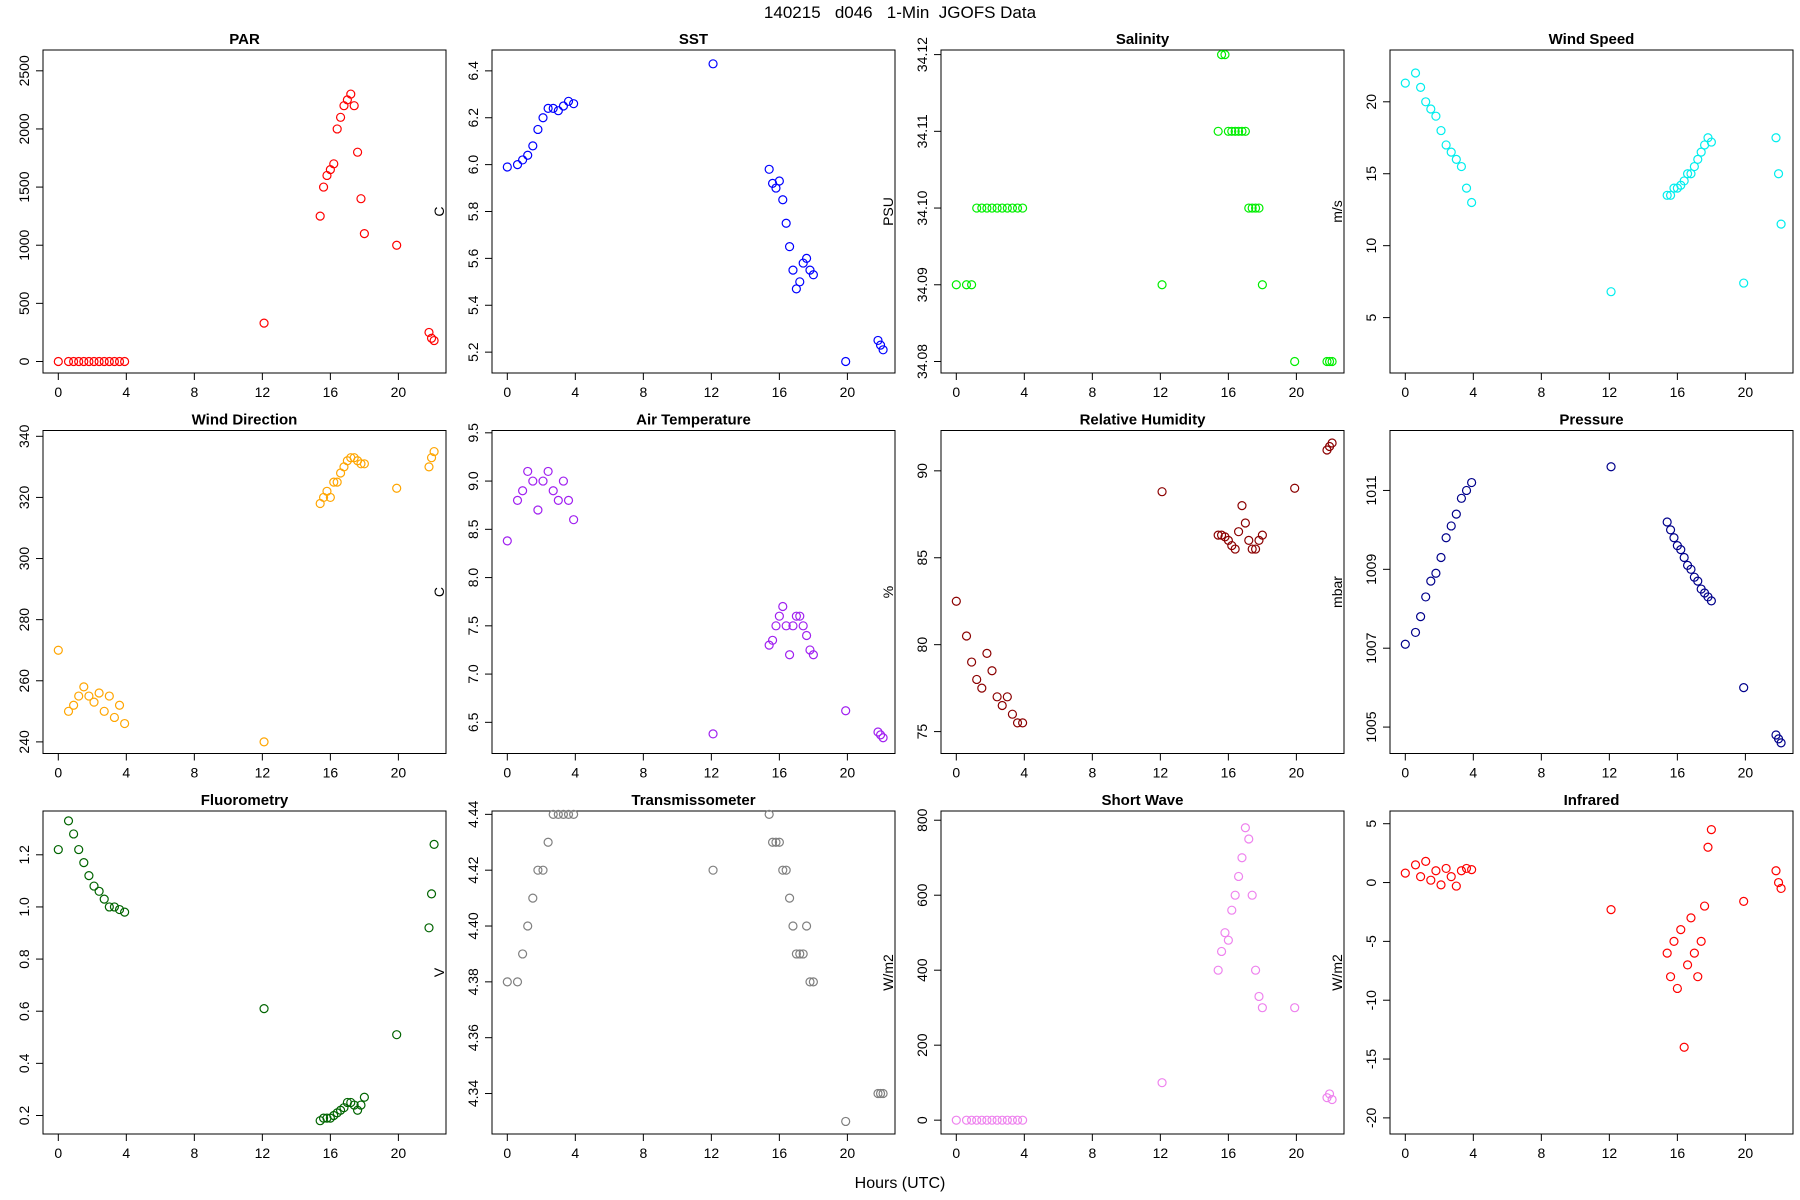 This screenshot has height=1200, width=1800. I want to click on y-axis-label: mbar, so click(1337, 592).